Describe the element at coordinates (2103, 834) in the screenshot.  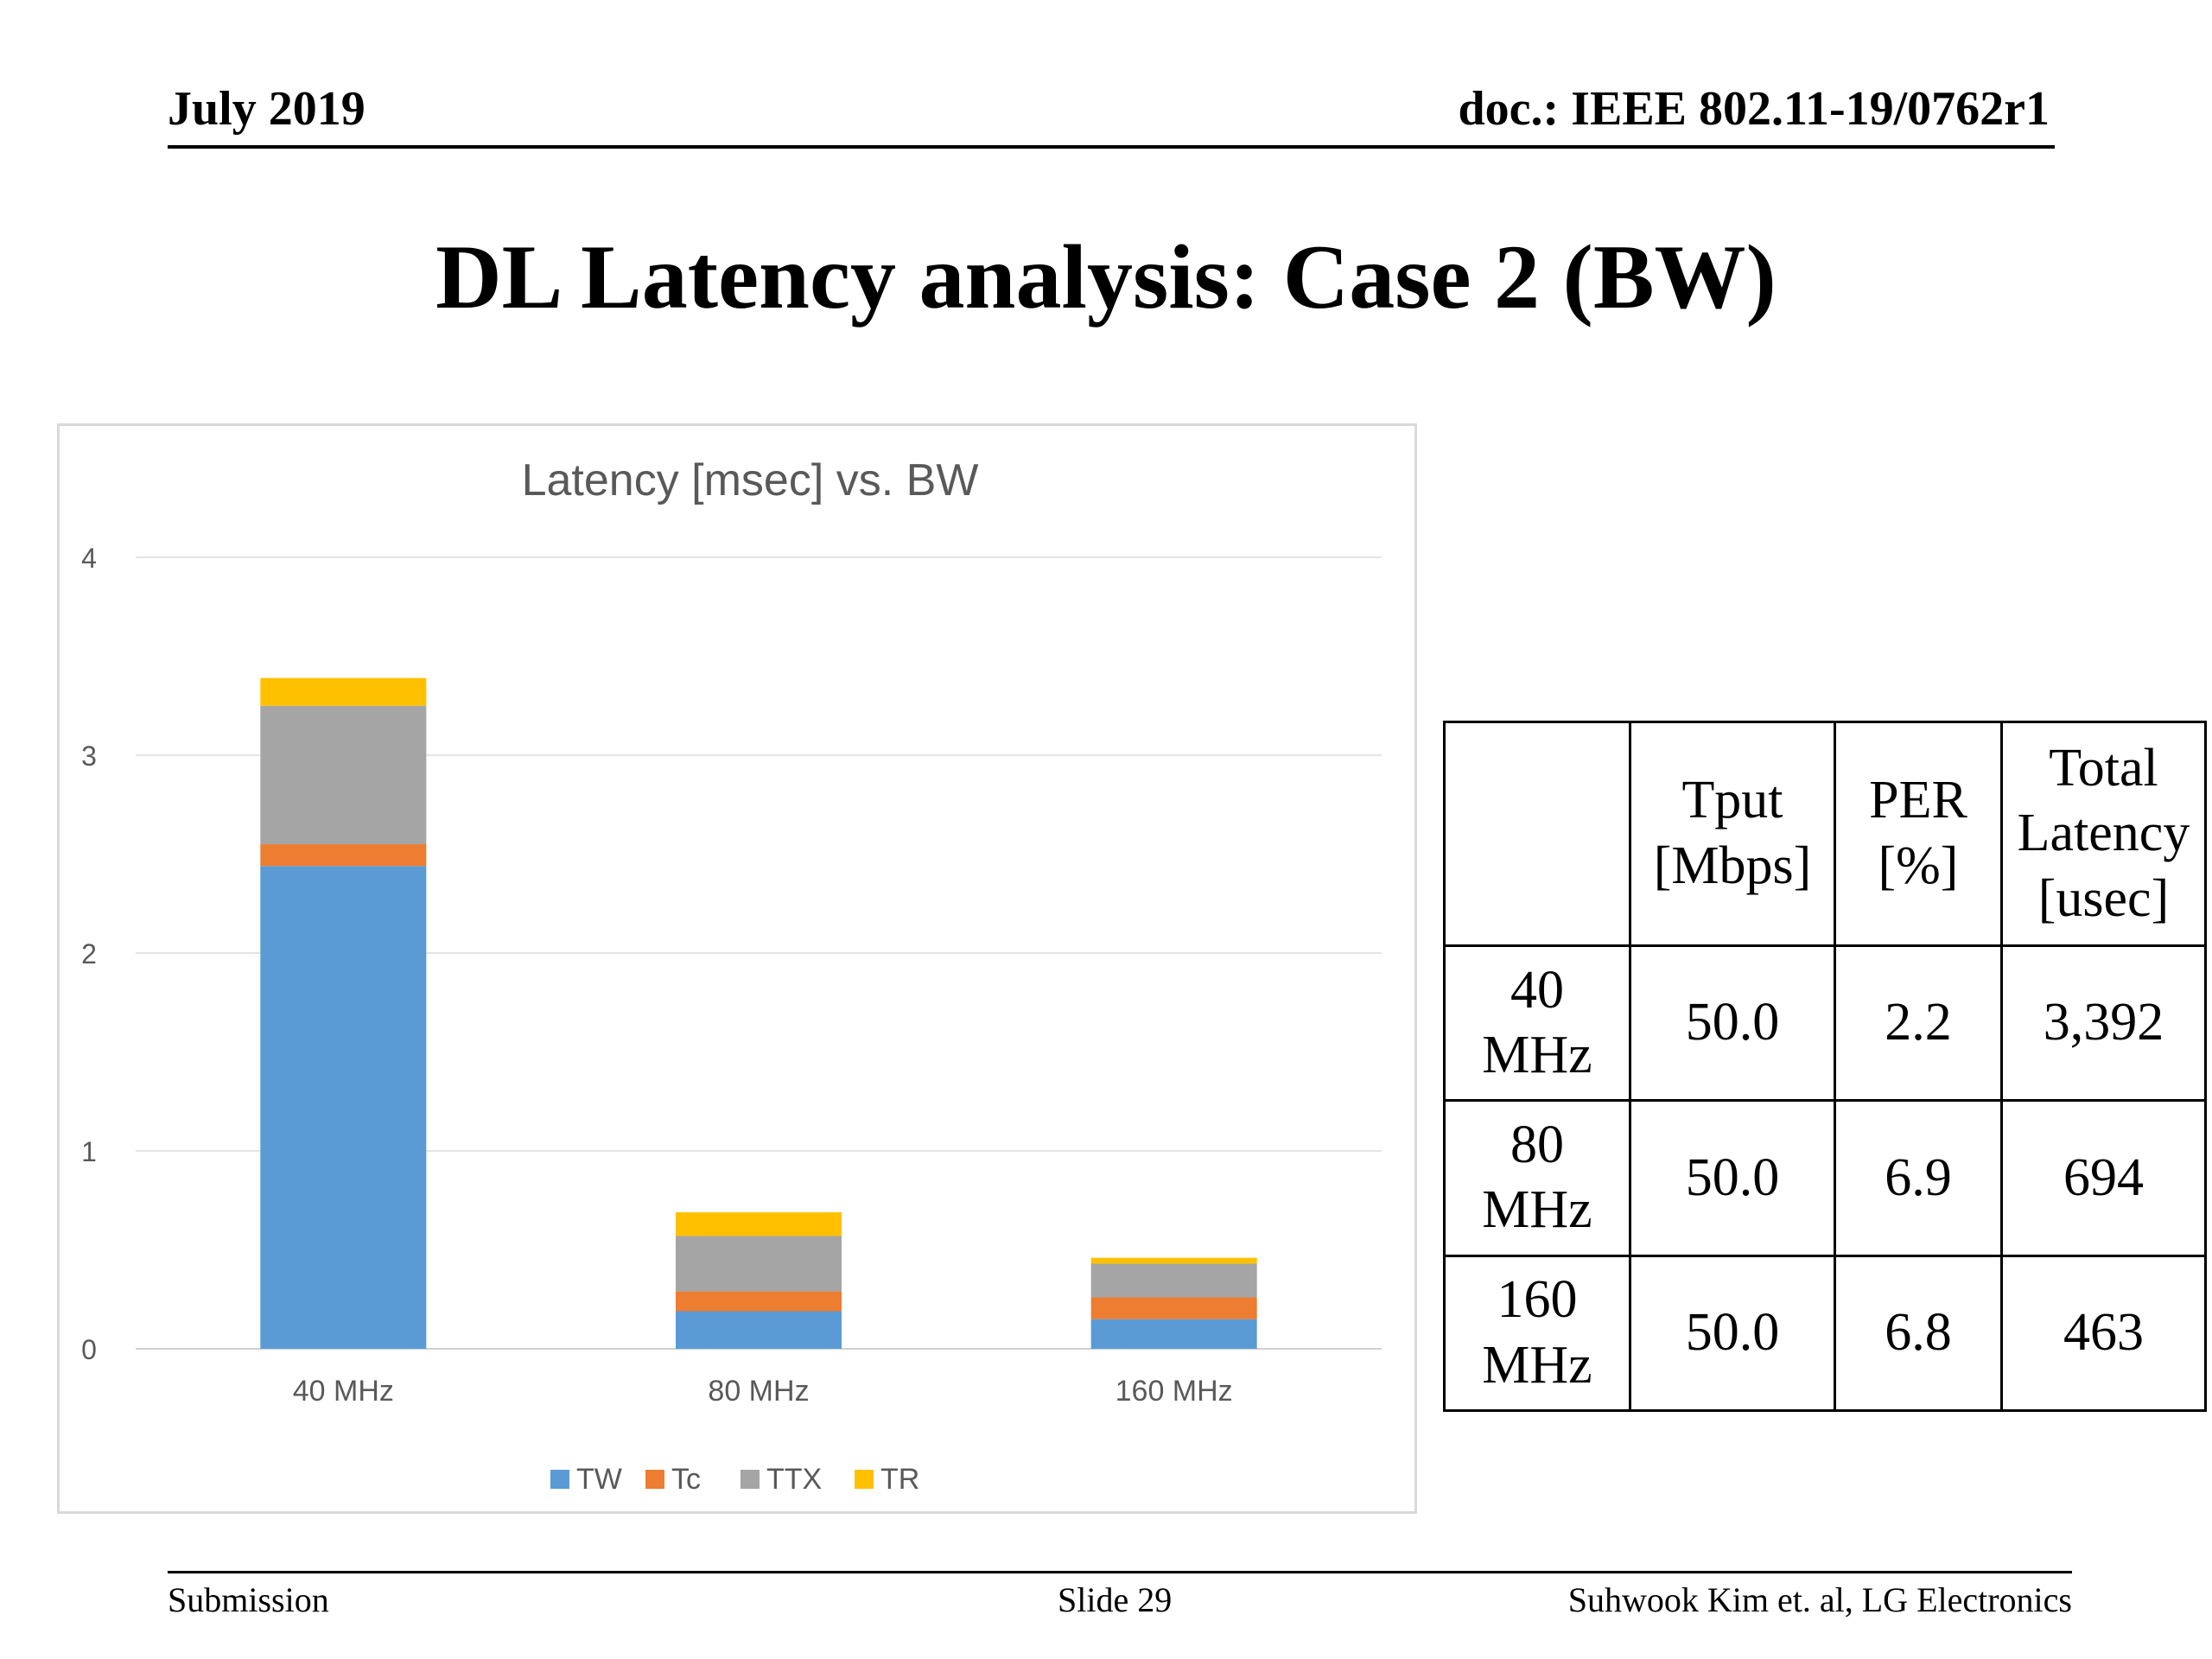
I see `table-header-cell: Total Latency [usec]` at that location.